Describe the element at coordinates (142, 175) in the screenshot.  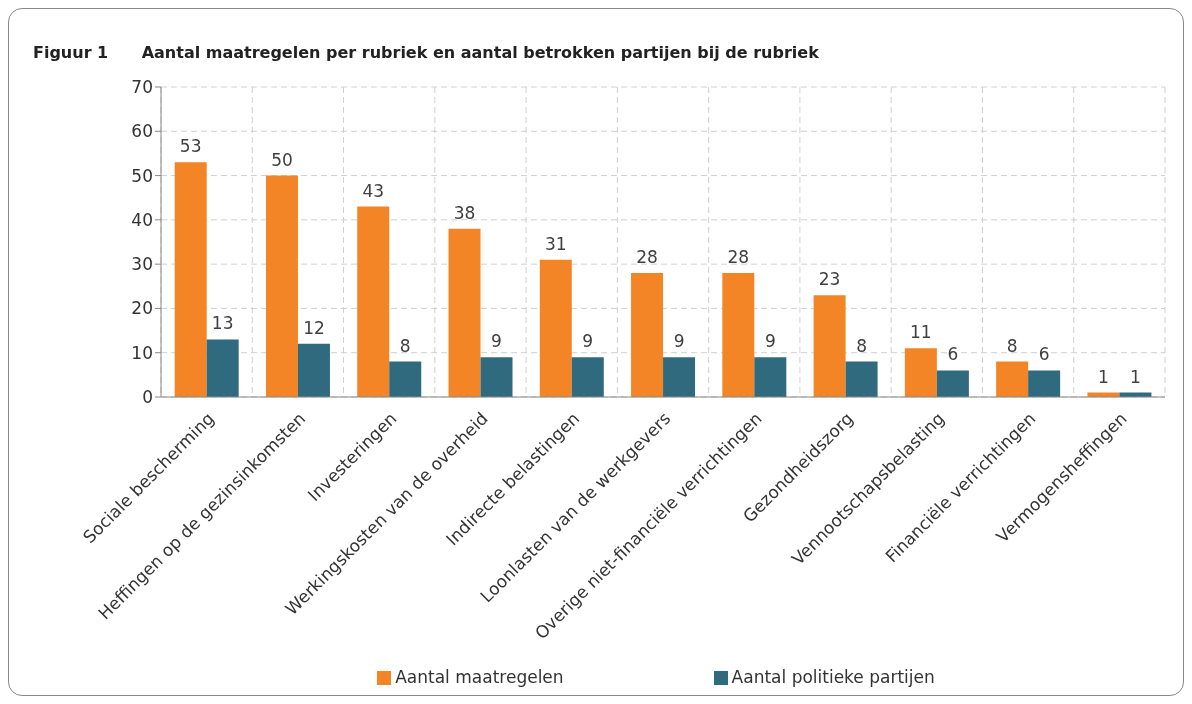
I see `y-tick-label: 50` at that location.